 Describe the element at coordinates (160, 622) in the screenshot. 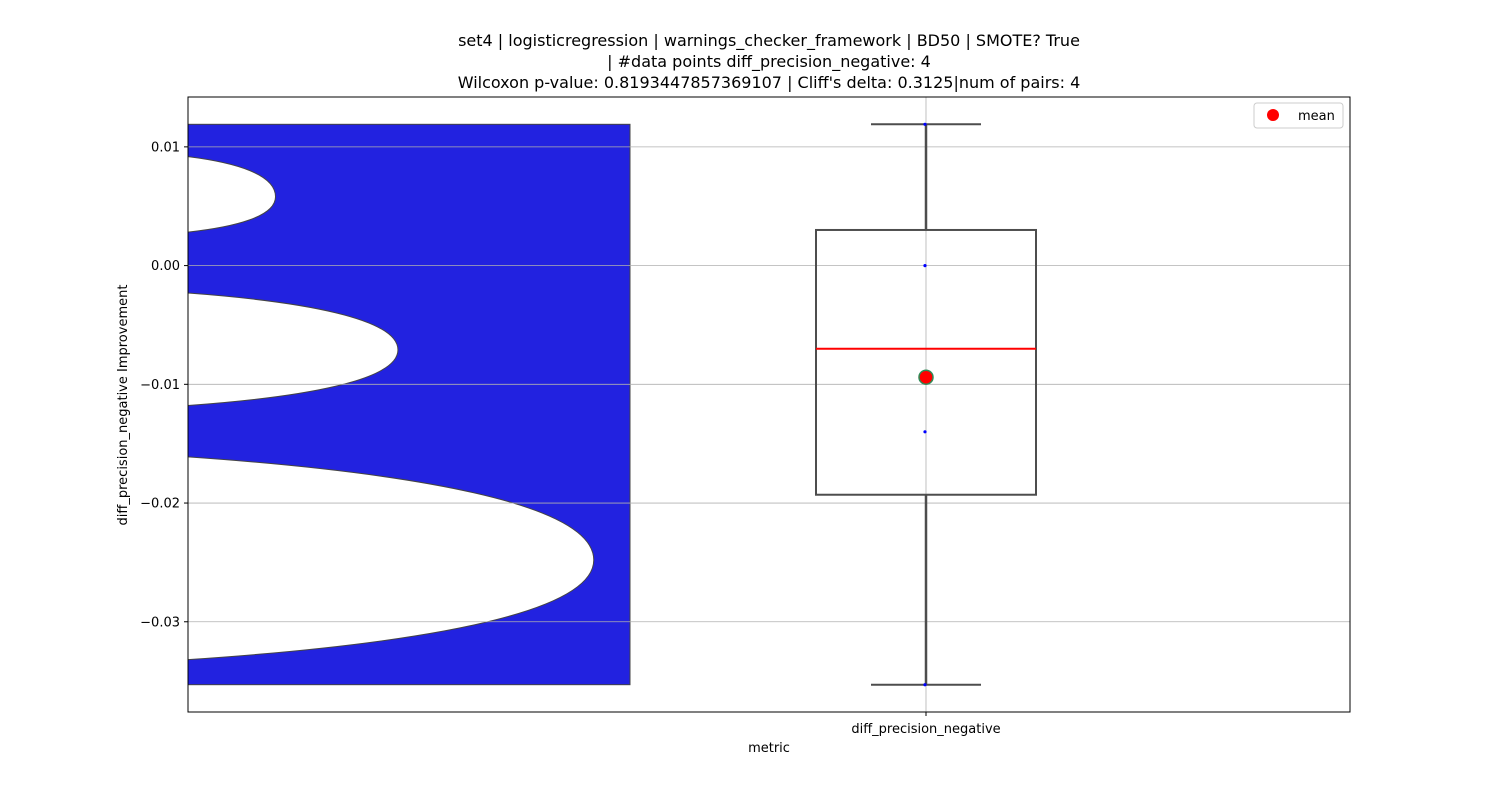

I see `y-tick-label-5: −0.03` at that location.